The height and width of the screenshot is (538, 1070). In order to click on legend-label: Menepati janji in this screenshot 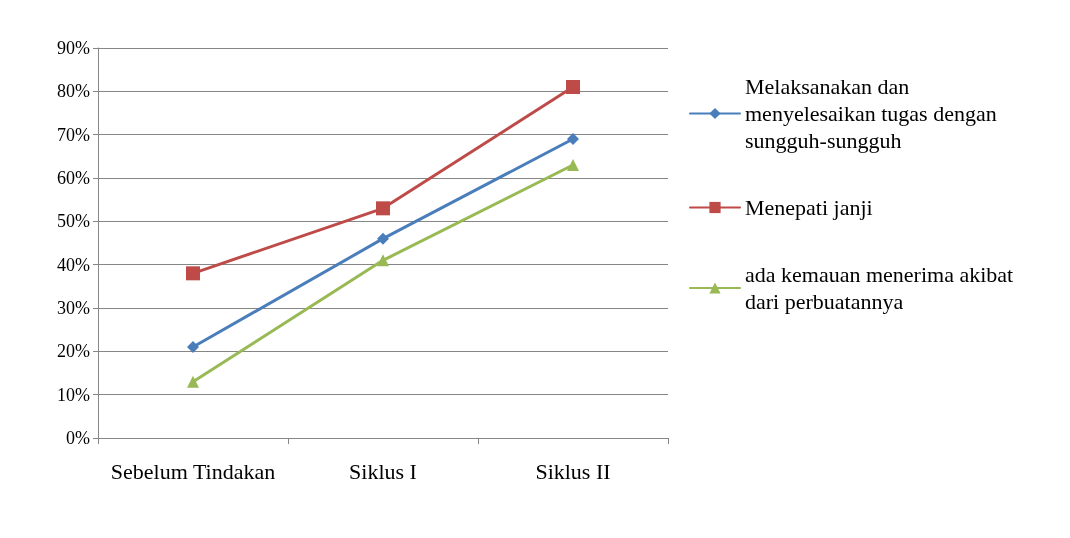, I will do `click(809, 207)`.